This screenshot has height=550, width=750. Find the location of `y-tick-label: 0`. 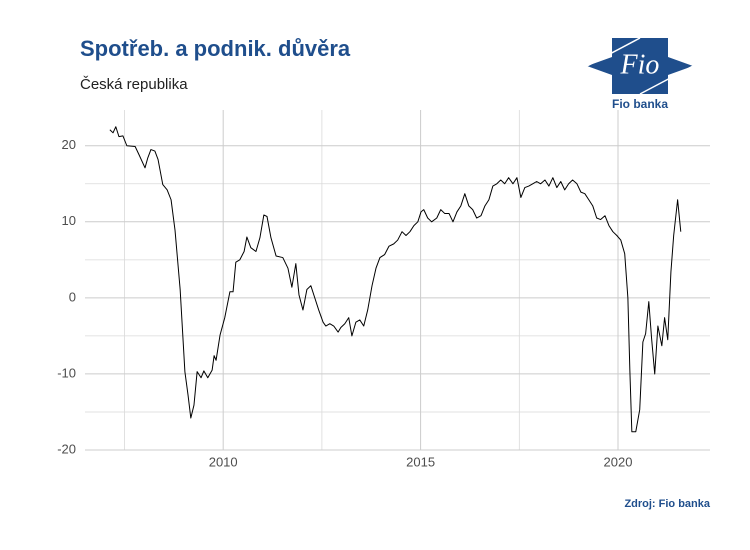

y-tick-label: 0 is located at coordinates (72, 296).